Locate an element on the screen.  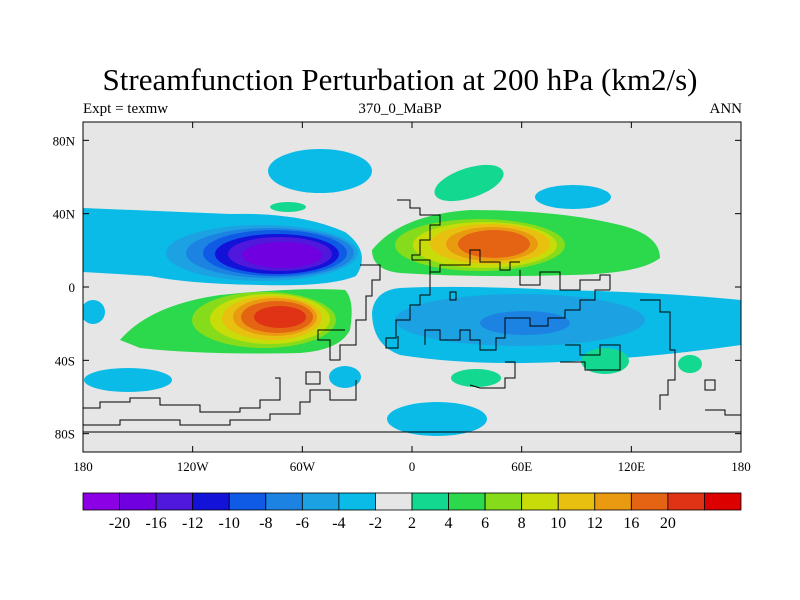
positive-cell-south-atlantic is located at coordinates (236, 321).